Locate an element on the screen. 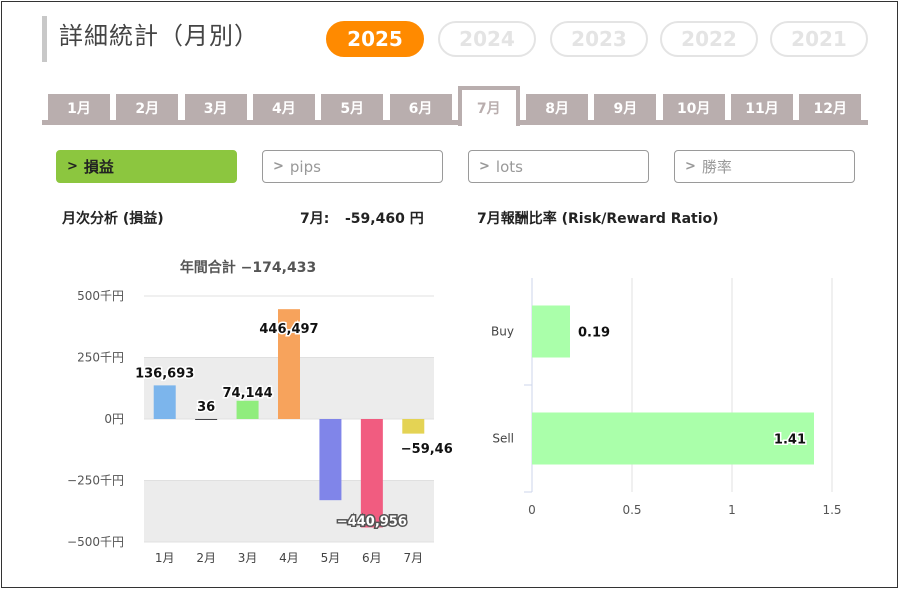 The height and width of the screenshot is (590, 900). month-tab-1: 1月 is located at coordinates (79, 107).